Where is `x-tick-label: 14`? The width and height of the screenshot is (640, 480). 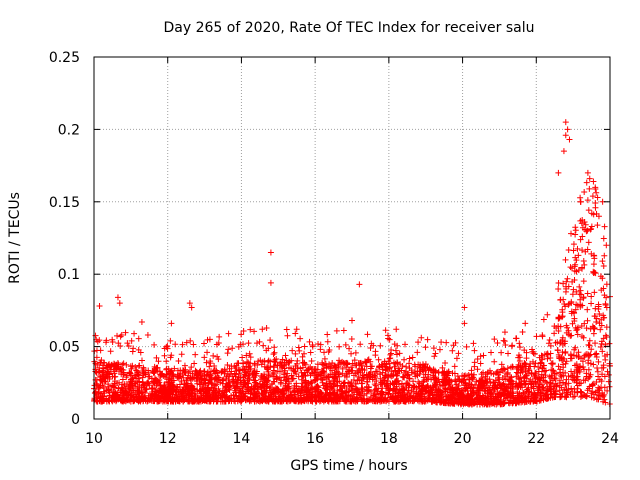
x-tick-label: 14 is located at coordinates (242, 439).